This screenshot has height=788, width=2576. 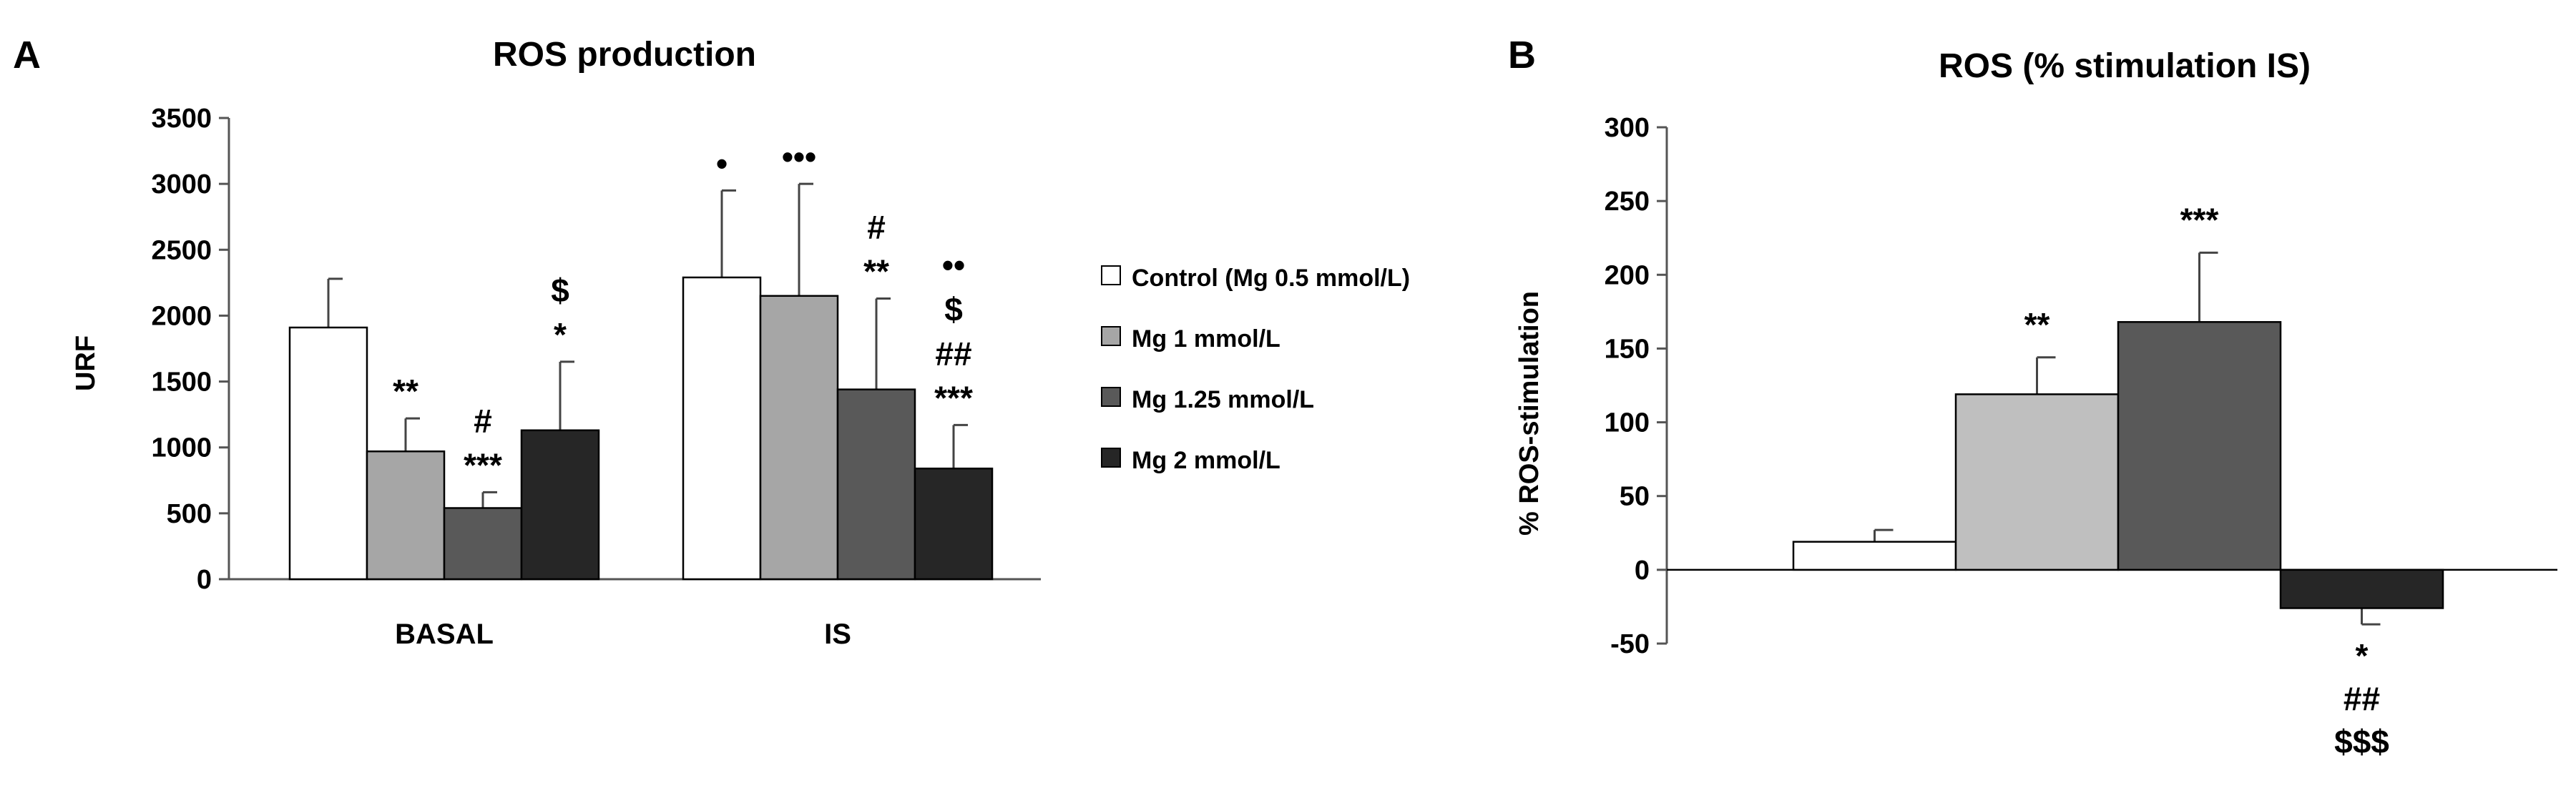 I want to click on chart-b-y-tick-label: 200, so click(x=1627, y=275).